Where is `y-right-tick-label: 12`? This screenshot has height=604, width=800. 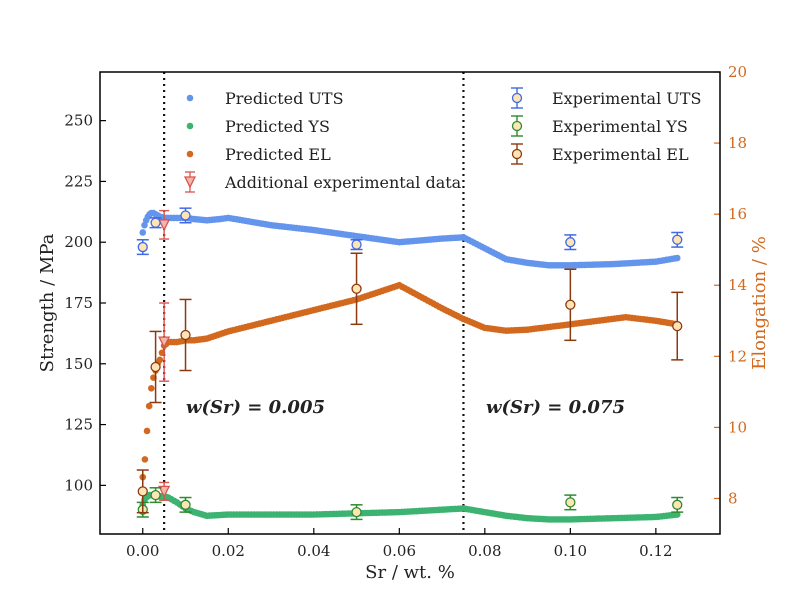
y-right-tick-label: 12 is located at coordinates (737, 356).